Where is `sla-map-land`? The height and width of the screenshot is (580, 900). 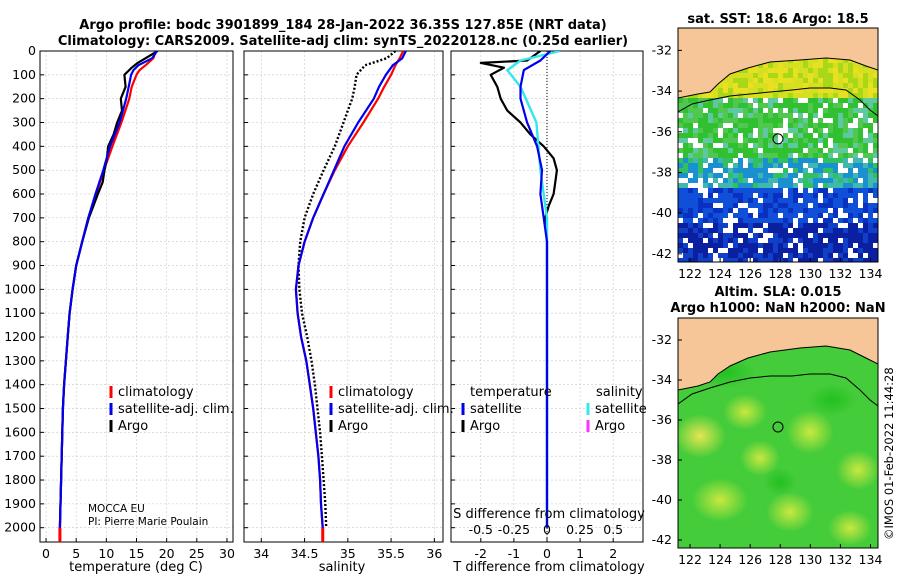
sla-map-land is located at coordinates (778, 354).